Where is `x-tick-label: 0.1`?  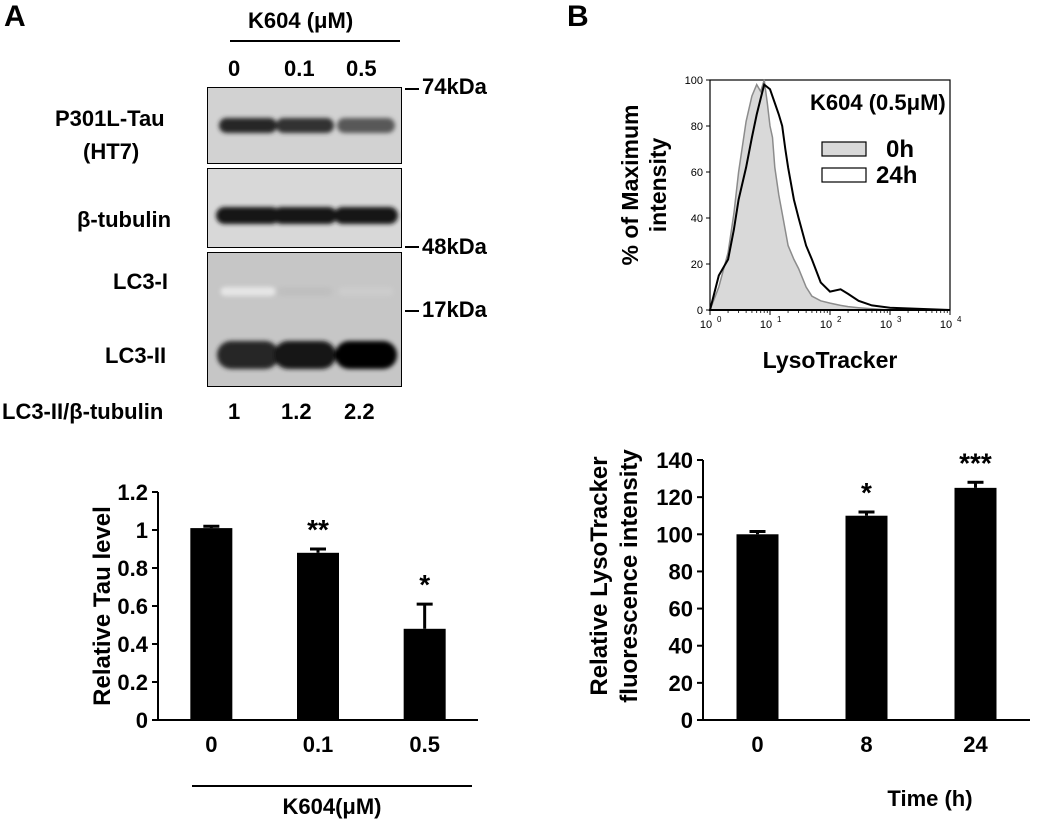 x-tick-label: 0.1 is located at coordinates (318, 744).